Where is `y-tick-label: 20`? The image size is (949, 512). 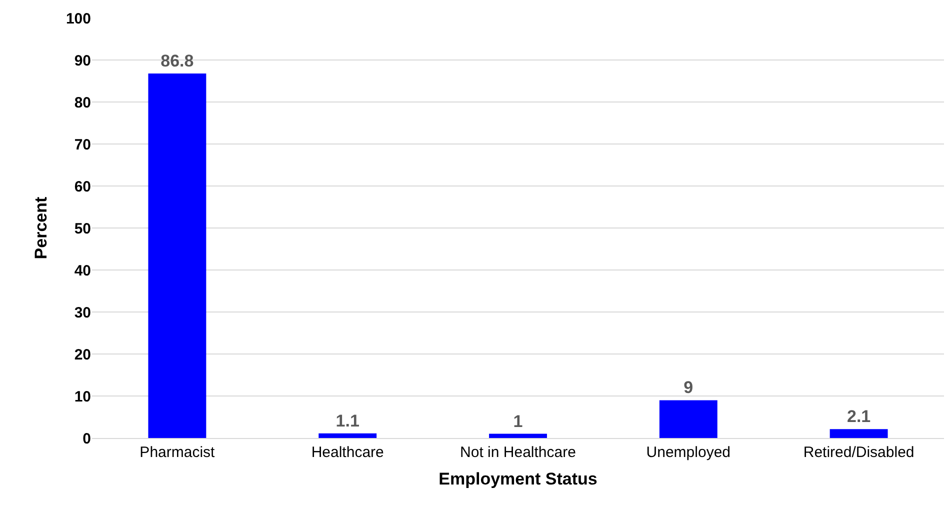
y-tick-label: 20 is located at coordinates (82, 355).